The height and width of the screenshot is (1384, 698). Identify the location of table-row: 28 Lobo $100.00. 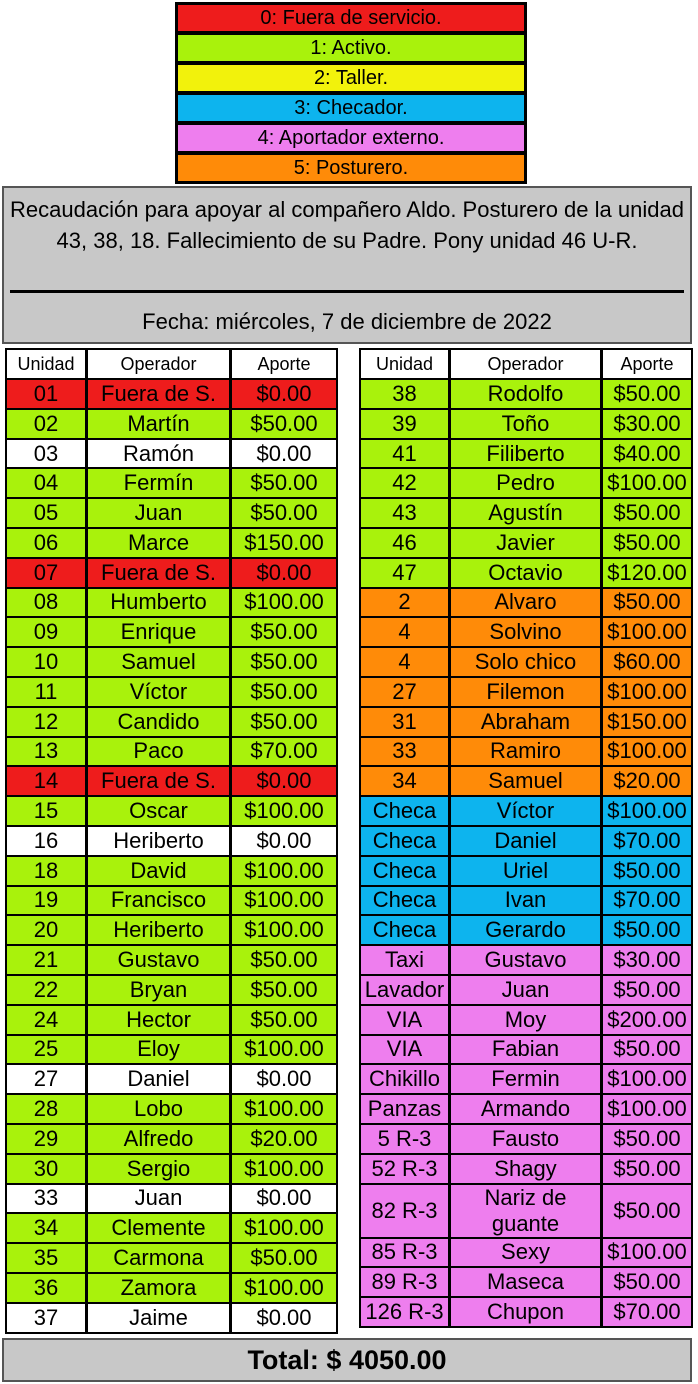
(171, 1108).